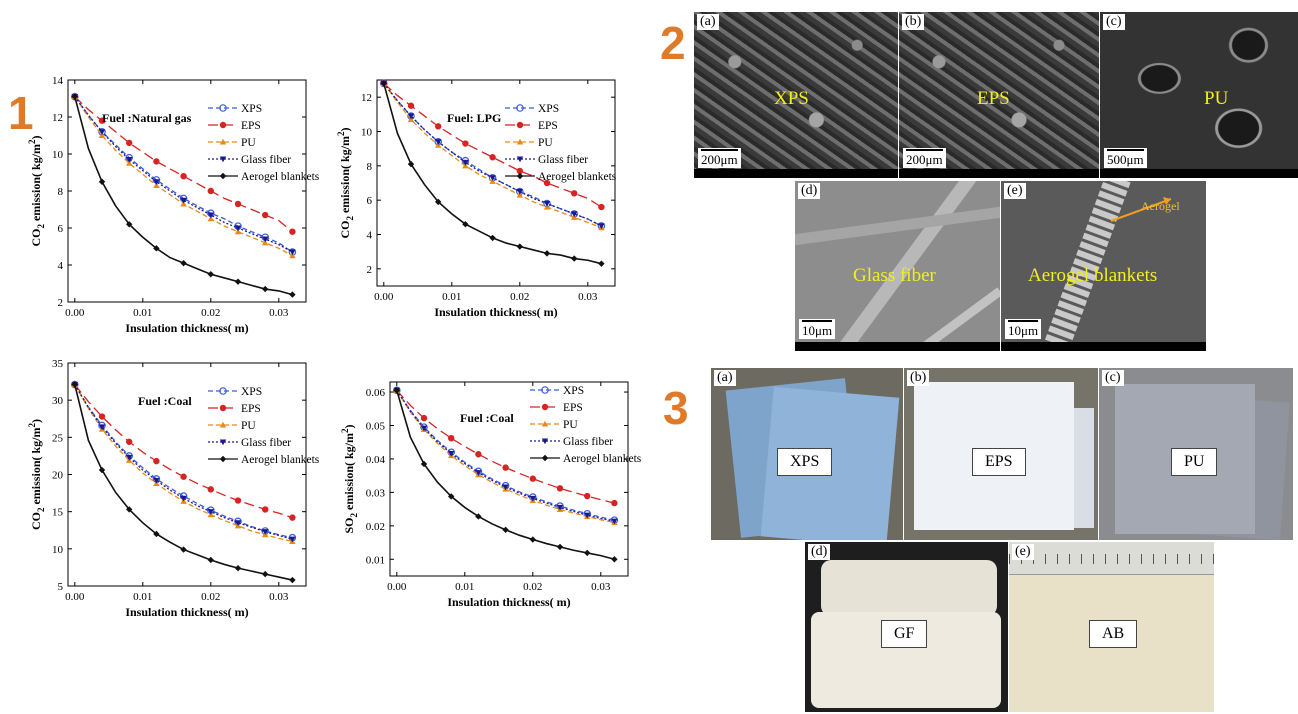 The image size is (1298, 714). I want to click on y-tick-label: 4, so click(61, 266).